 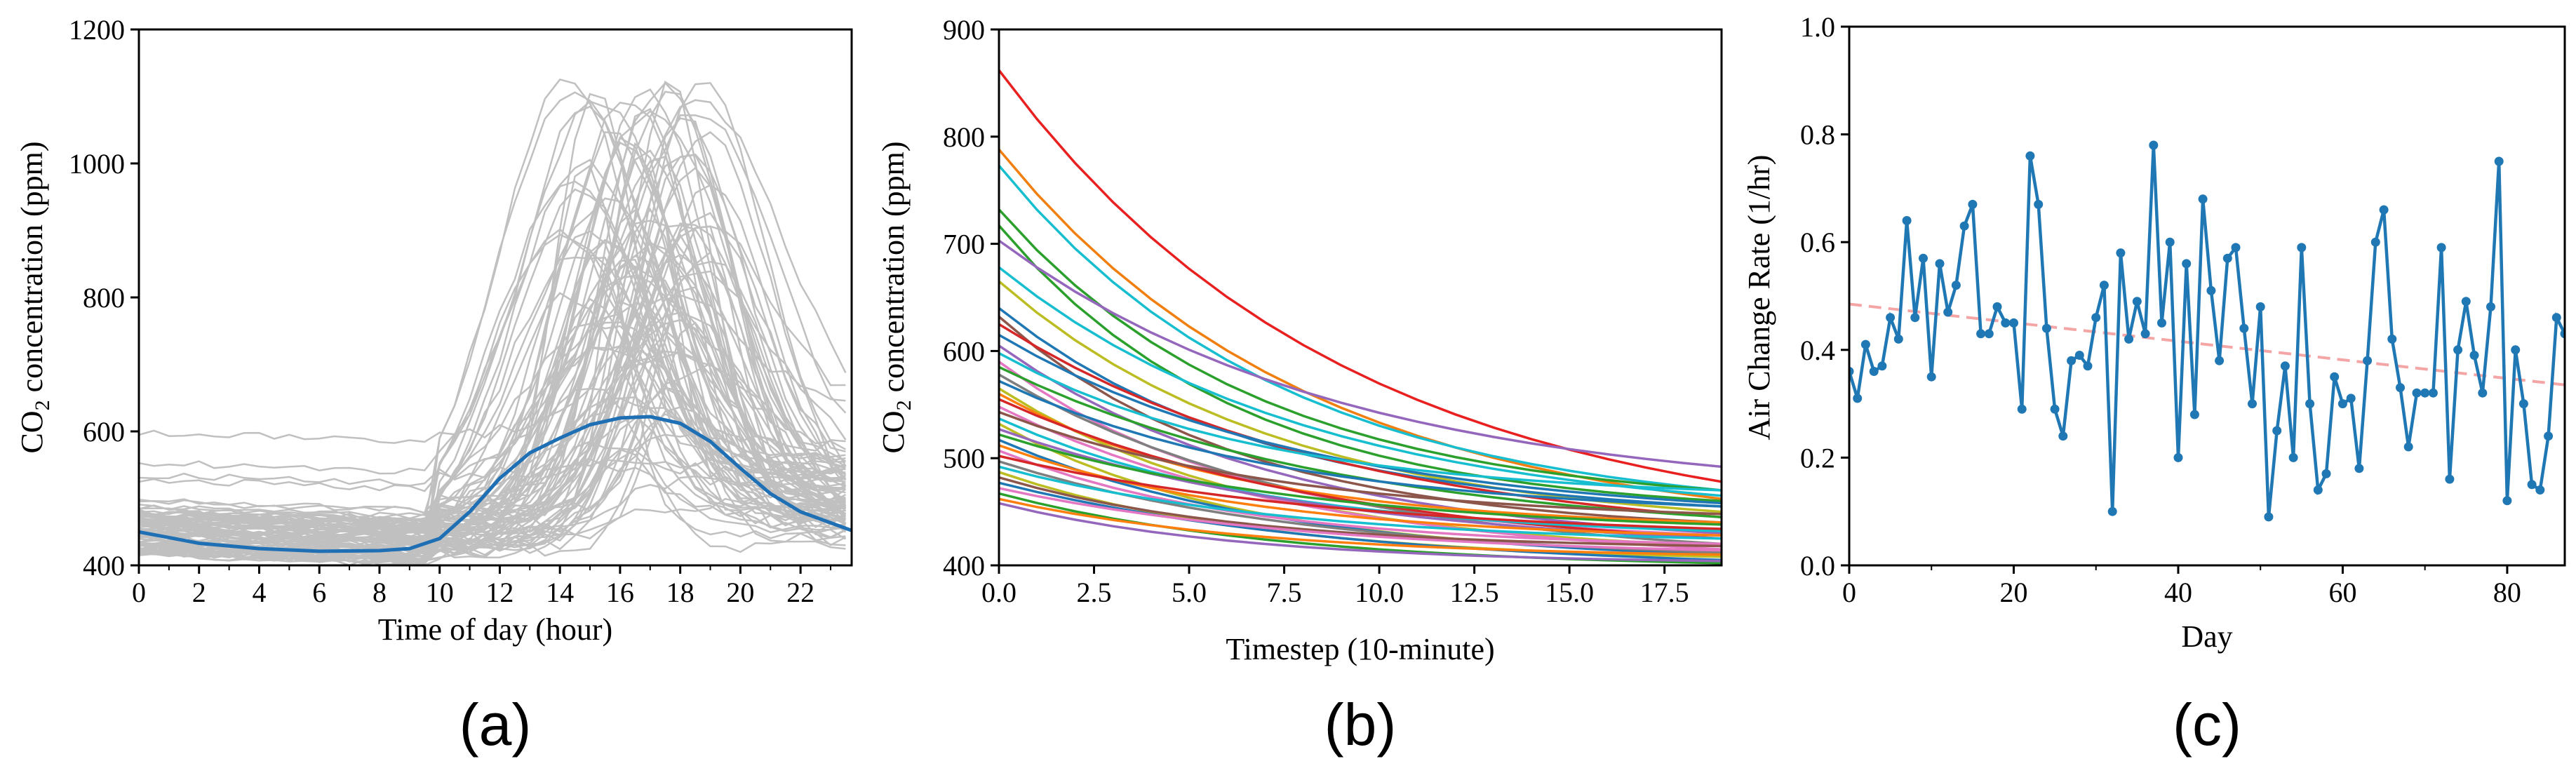 I want to click on a-x-tick-label: 12, so click(x=499, y=592).